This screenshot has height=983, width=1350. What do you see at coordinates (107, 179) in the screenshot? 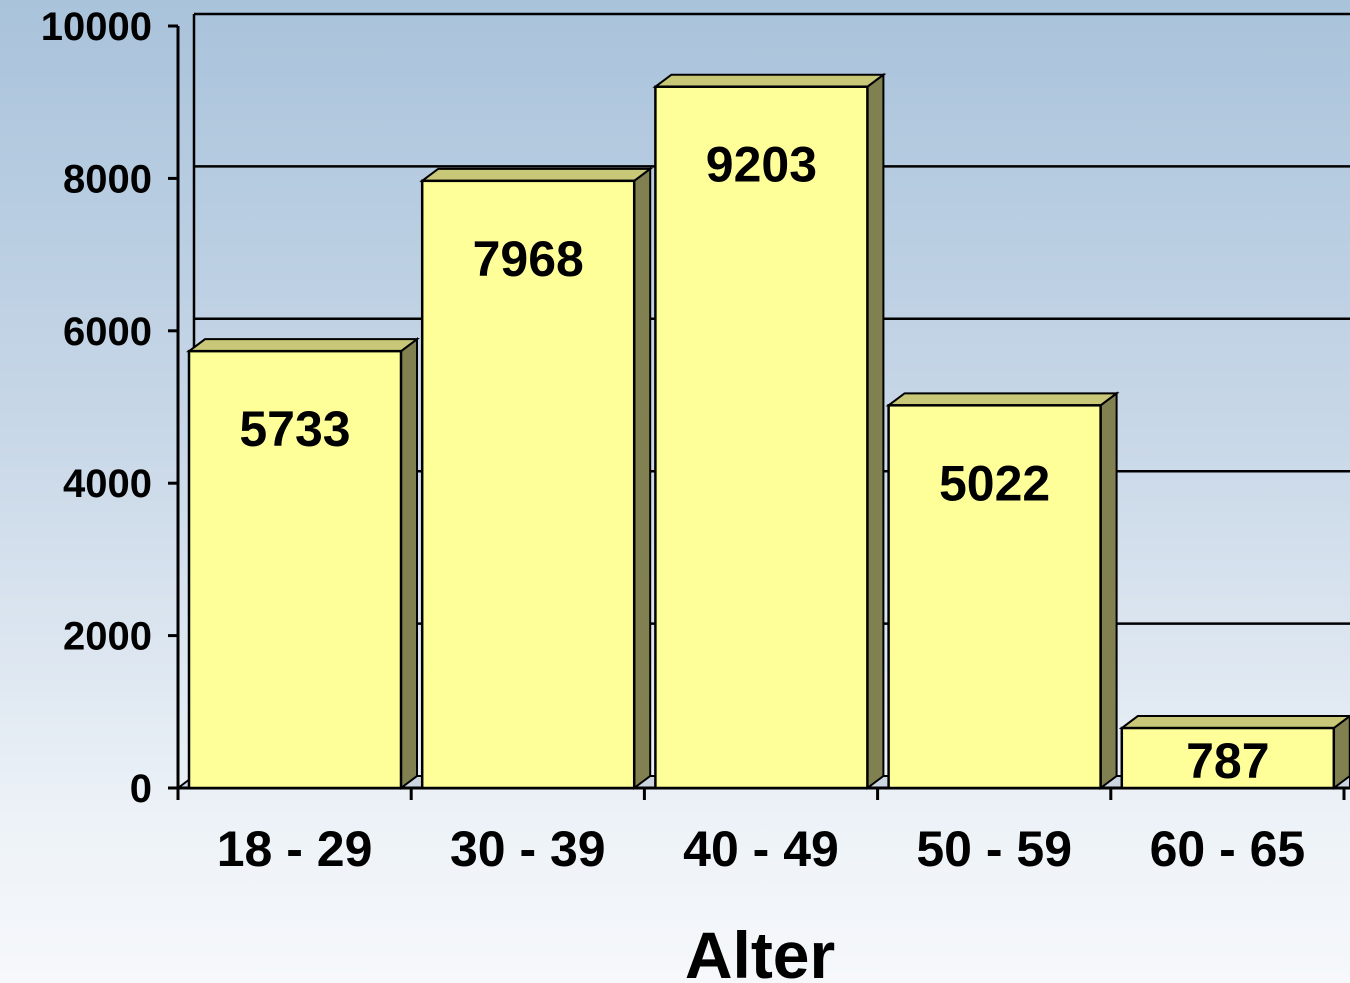
I see `y-tick-label: 8000` at bounding box center [107, 179].